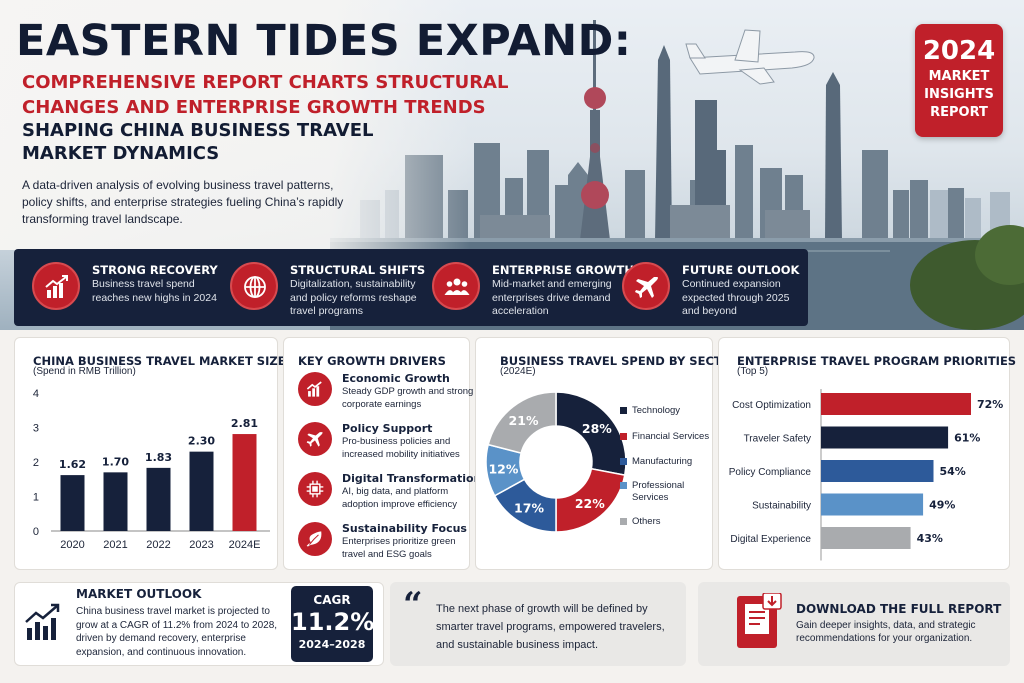  Describe the element at coordinates (930, 538) in the screenshot. I see `data-label: 43%` at that location.